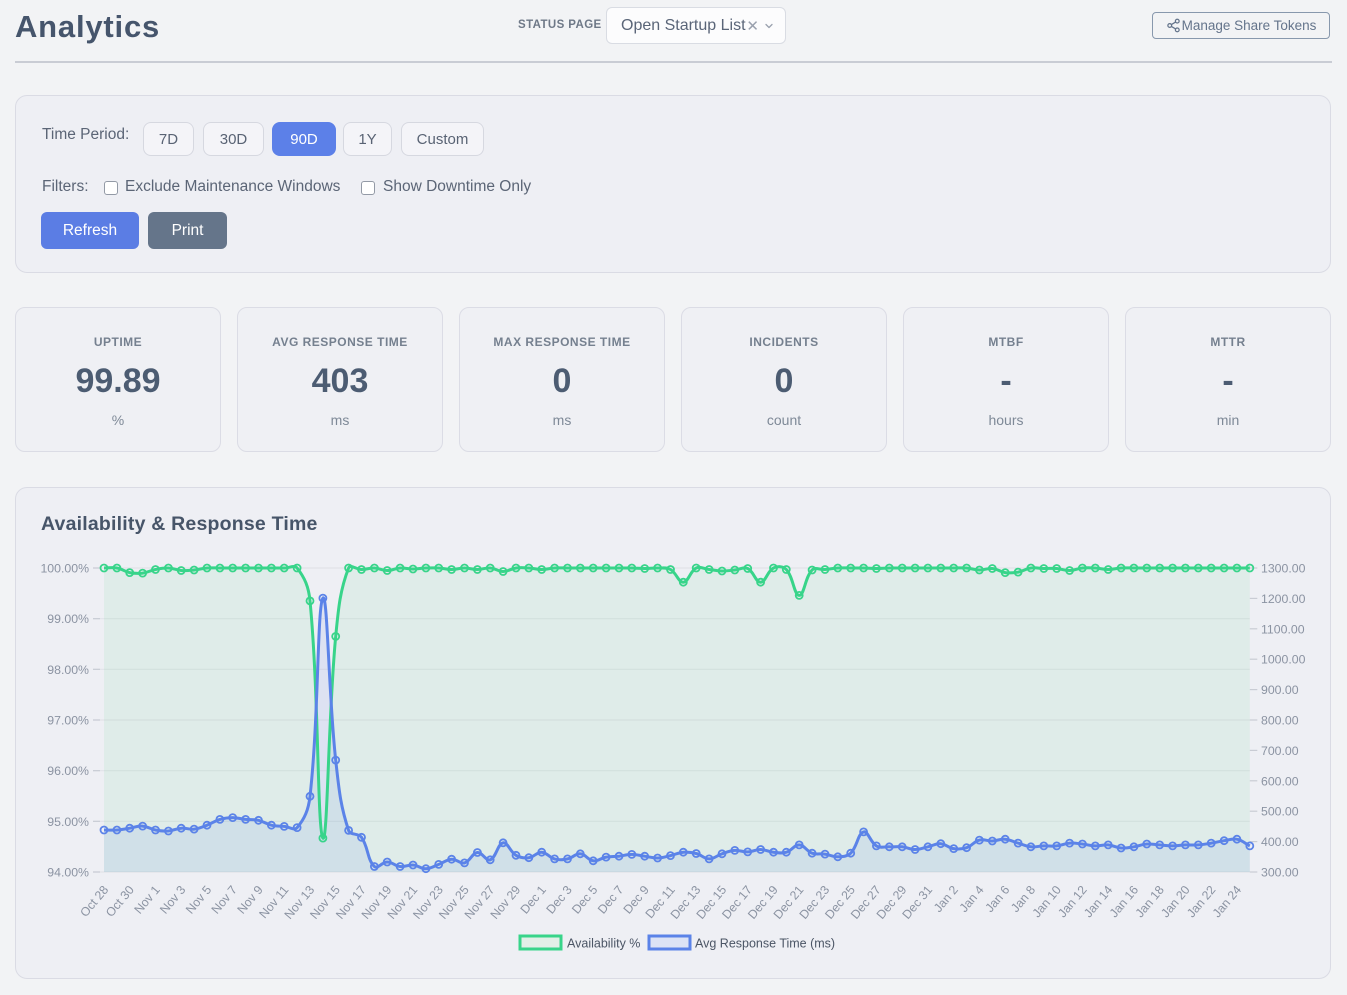  What do you see at coordinates (1283, 629) in the screenshot?
I see `svg-text: 1100.00` at bounding box center [1283, 629].